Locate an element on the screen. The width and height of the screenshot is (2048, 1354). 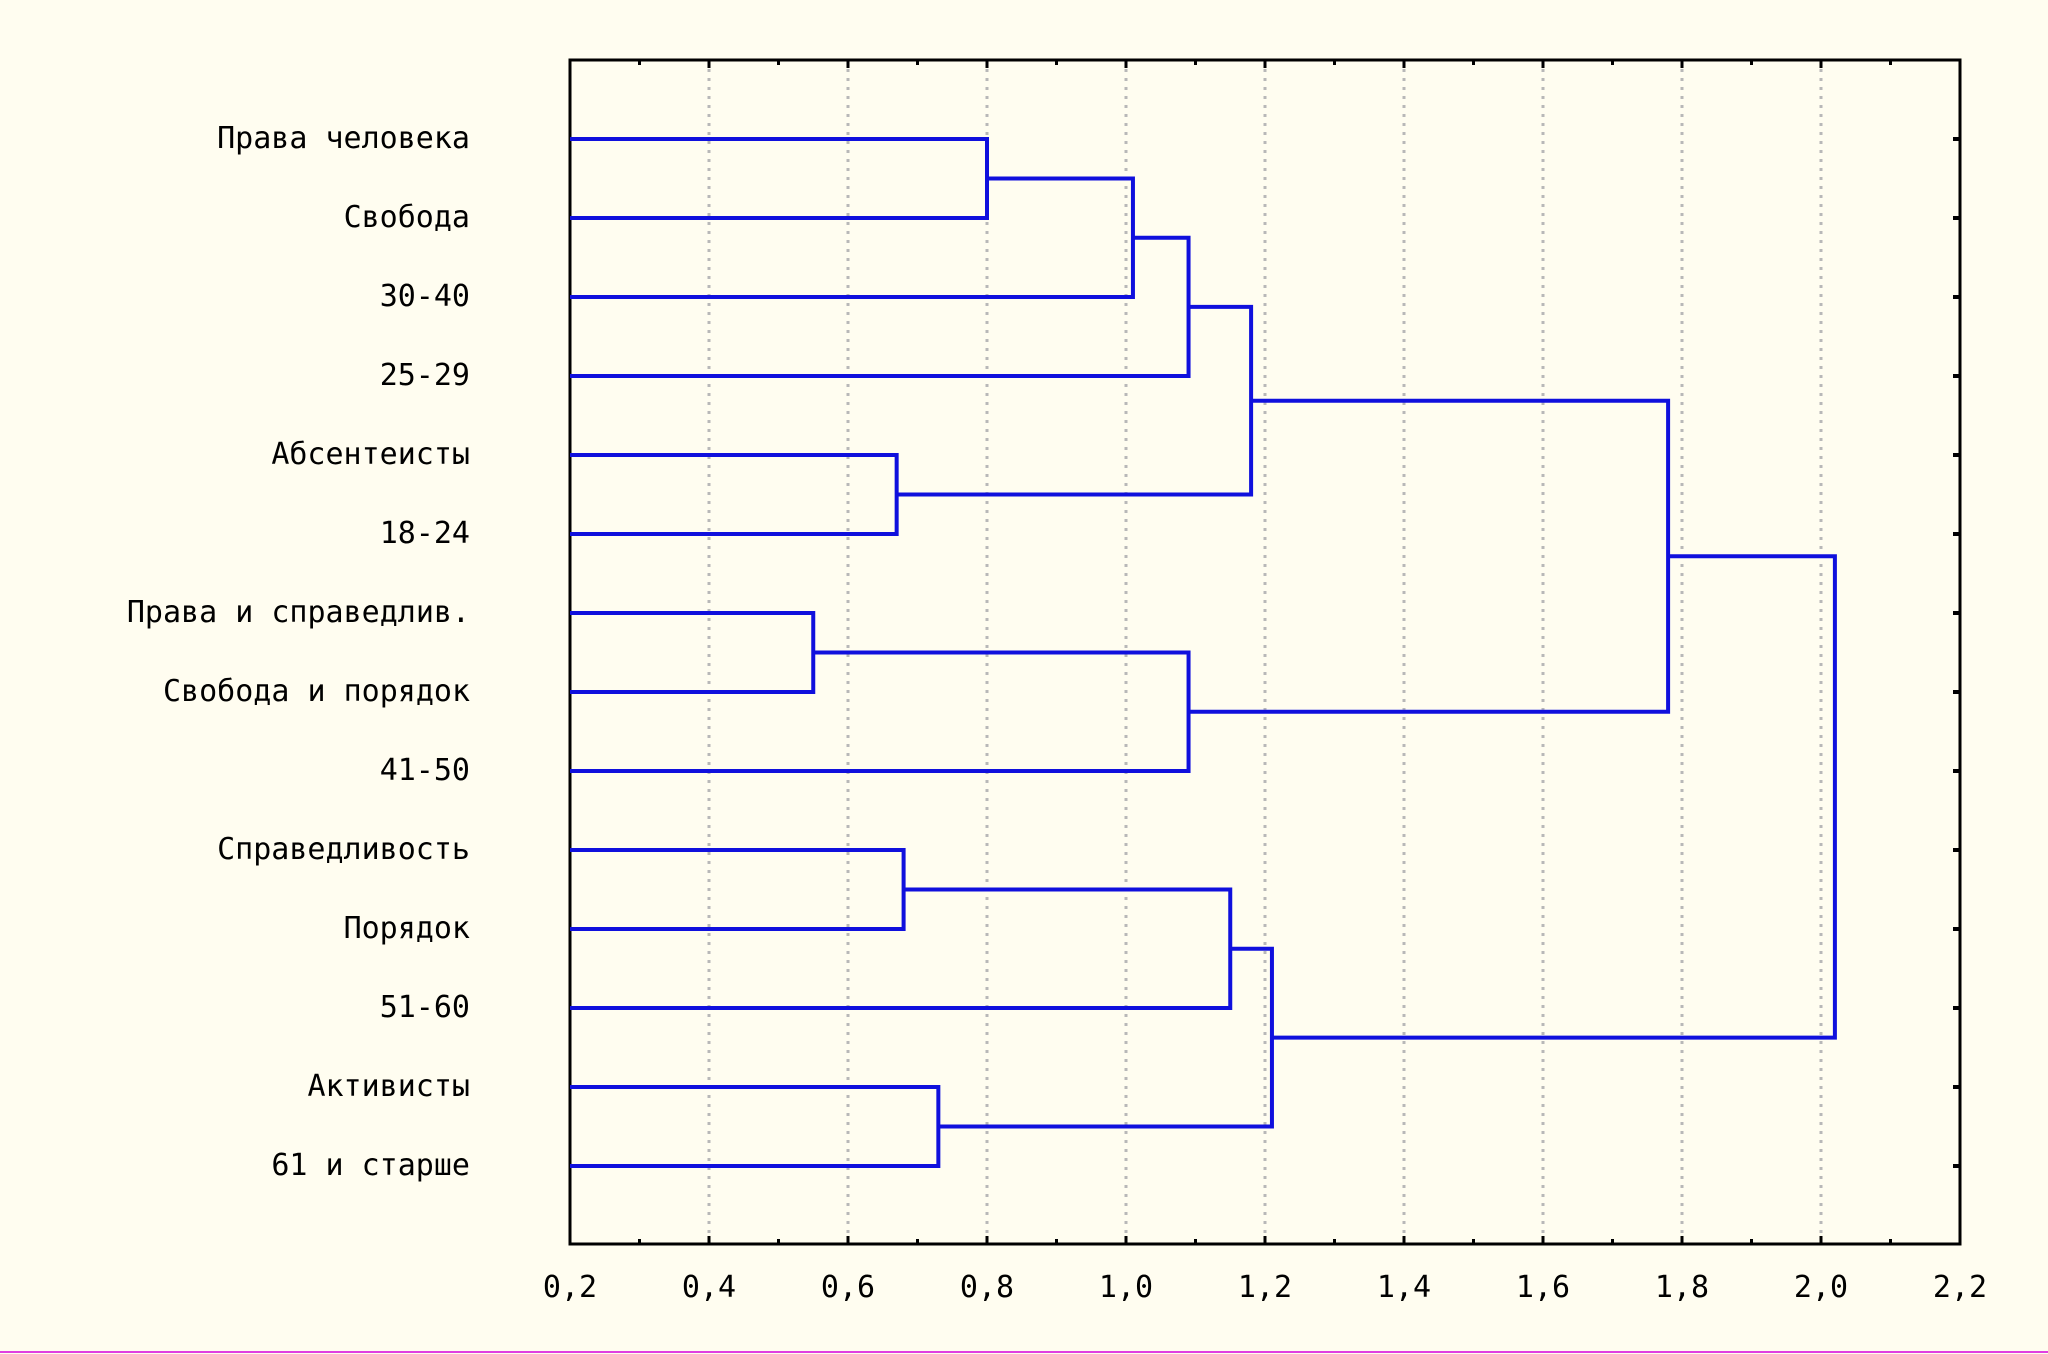
leaf-label: 51-60 is located at coordinates (425, 1007).